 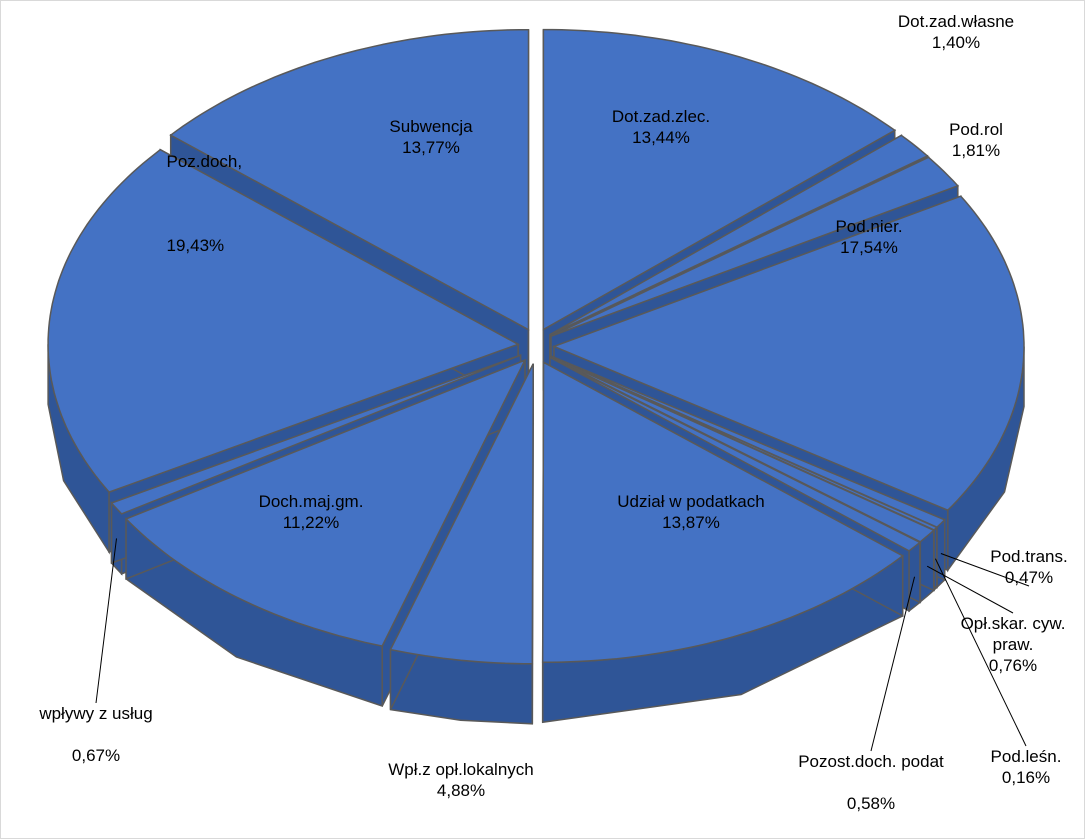 I want to click on slice-label: Udział w podatkach, so click(x=691, y=501).